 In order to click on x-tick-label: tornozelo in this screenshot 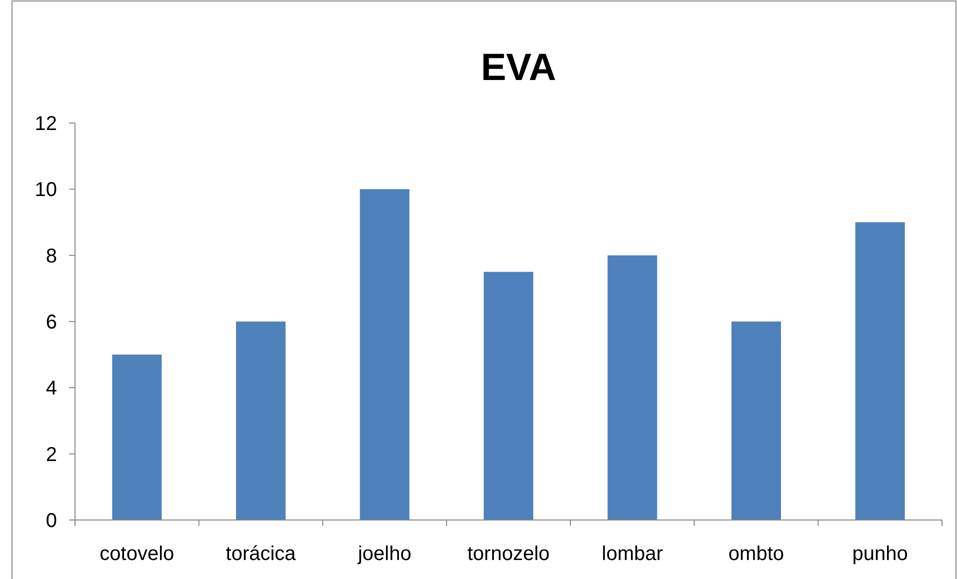, I will do `click(508, 554)`.